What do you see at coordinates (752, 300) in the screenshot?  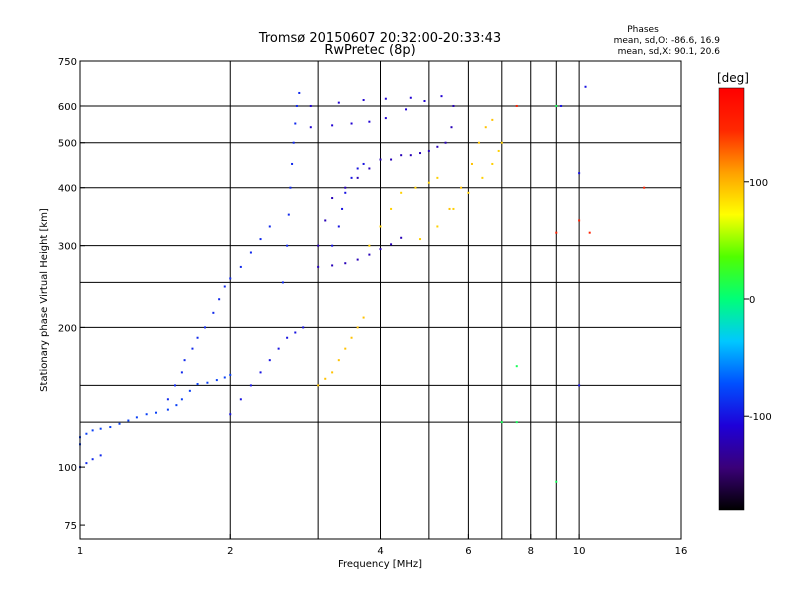 I see `colorbar-tick-label: 0` at bounding box center [752, 300].